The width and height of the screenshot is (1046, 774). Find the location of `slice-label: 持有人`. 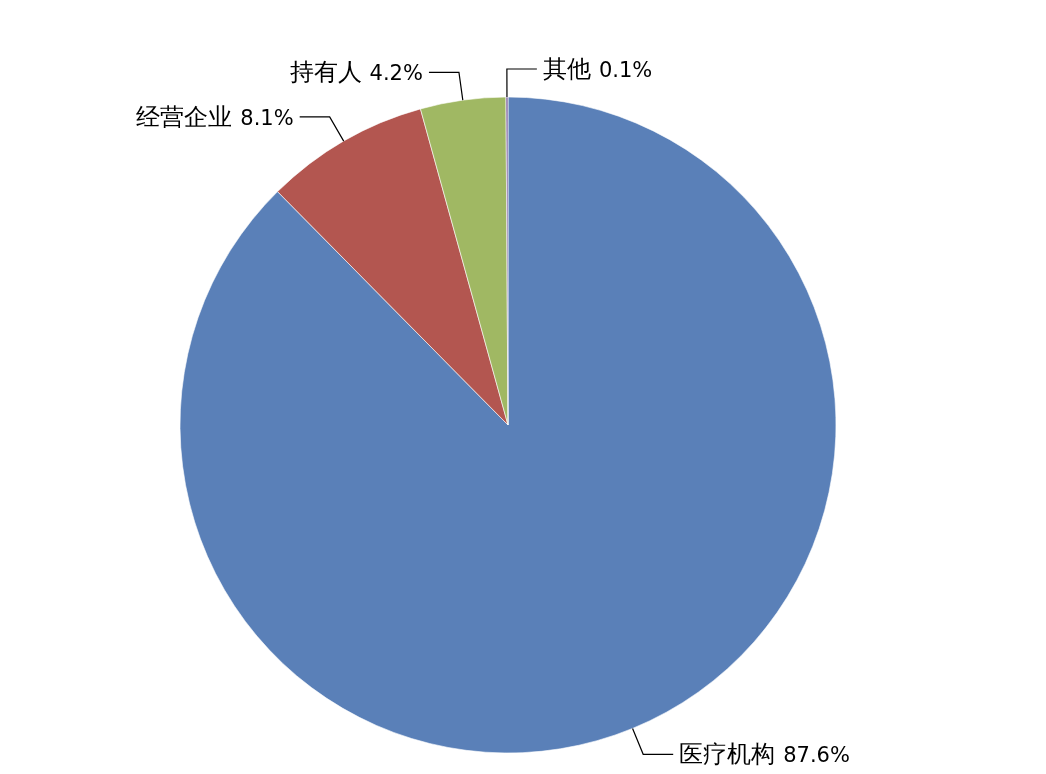

slice-label: 持有人 is located at coordinates (325, 72).